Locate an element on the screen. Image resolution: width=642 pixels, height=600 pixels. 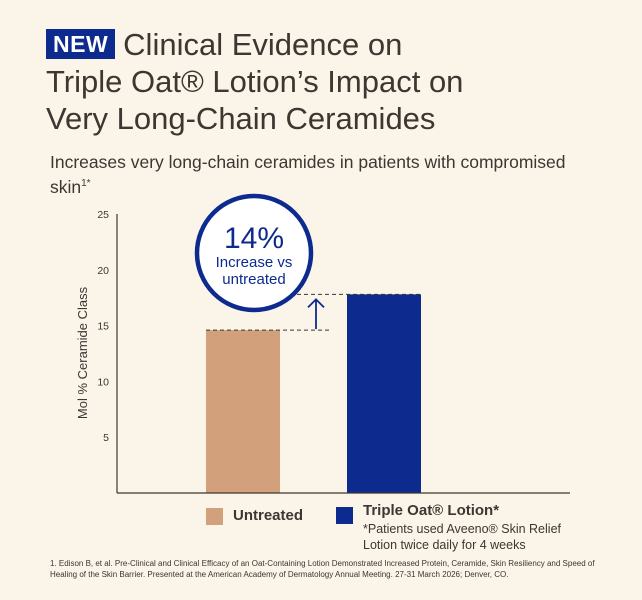
legend-treated-swatch is located at coordinates (344, 515).